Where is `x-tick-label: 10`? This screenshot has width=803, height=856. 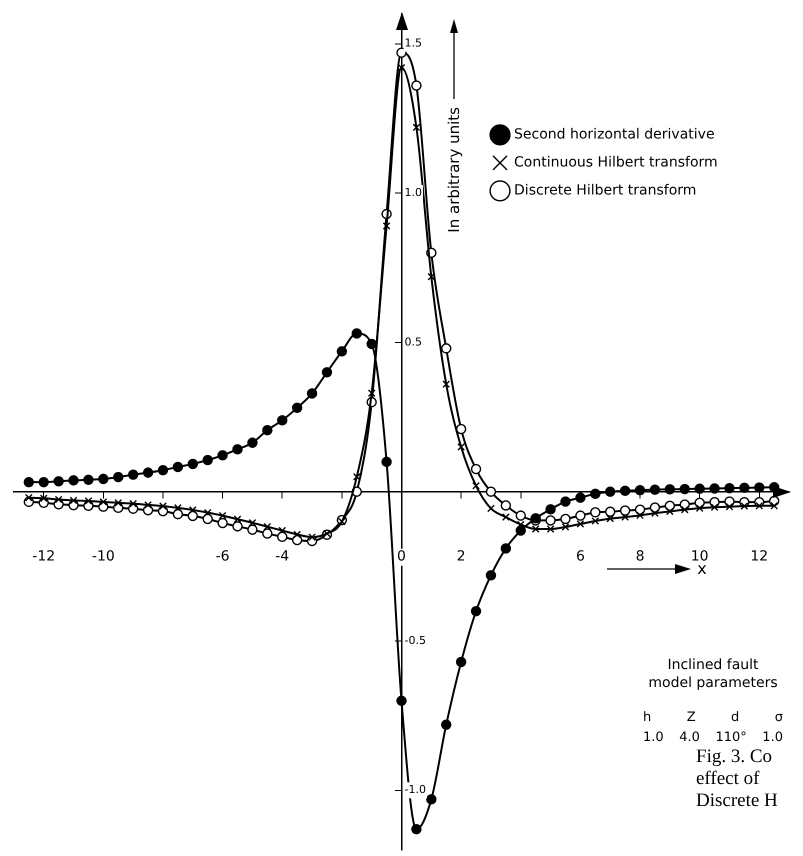
x-tick-label: 10 is located at coordinates (699, 556).